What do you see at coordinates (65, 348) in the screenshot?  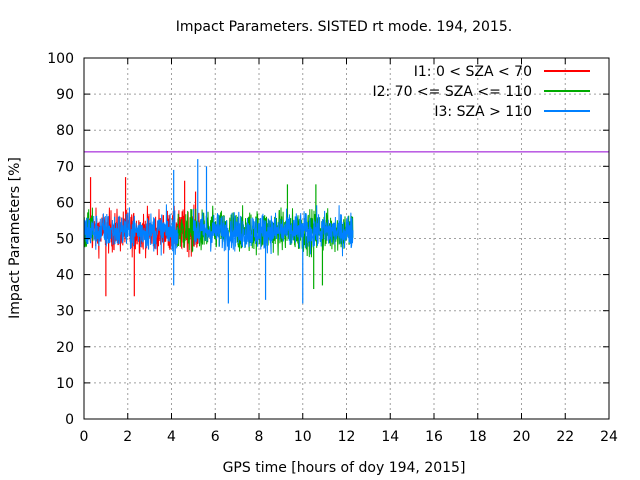 I see `y-tick-label: 20` at bounding box center [65, 348].